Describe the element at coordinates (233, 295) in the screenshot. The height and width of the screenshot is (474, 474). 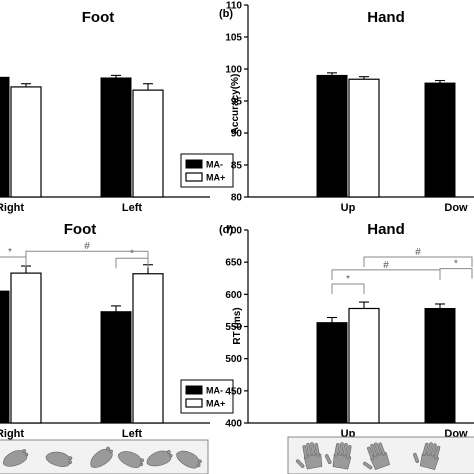
I see `y-tick-label: 600` at that location.